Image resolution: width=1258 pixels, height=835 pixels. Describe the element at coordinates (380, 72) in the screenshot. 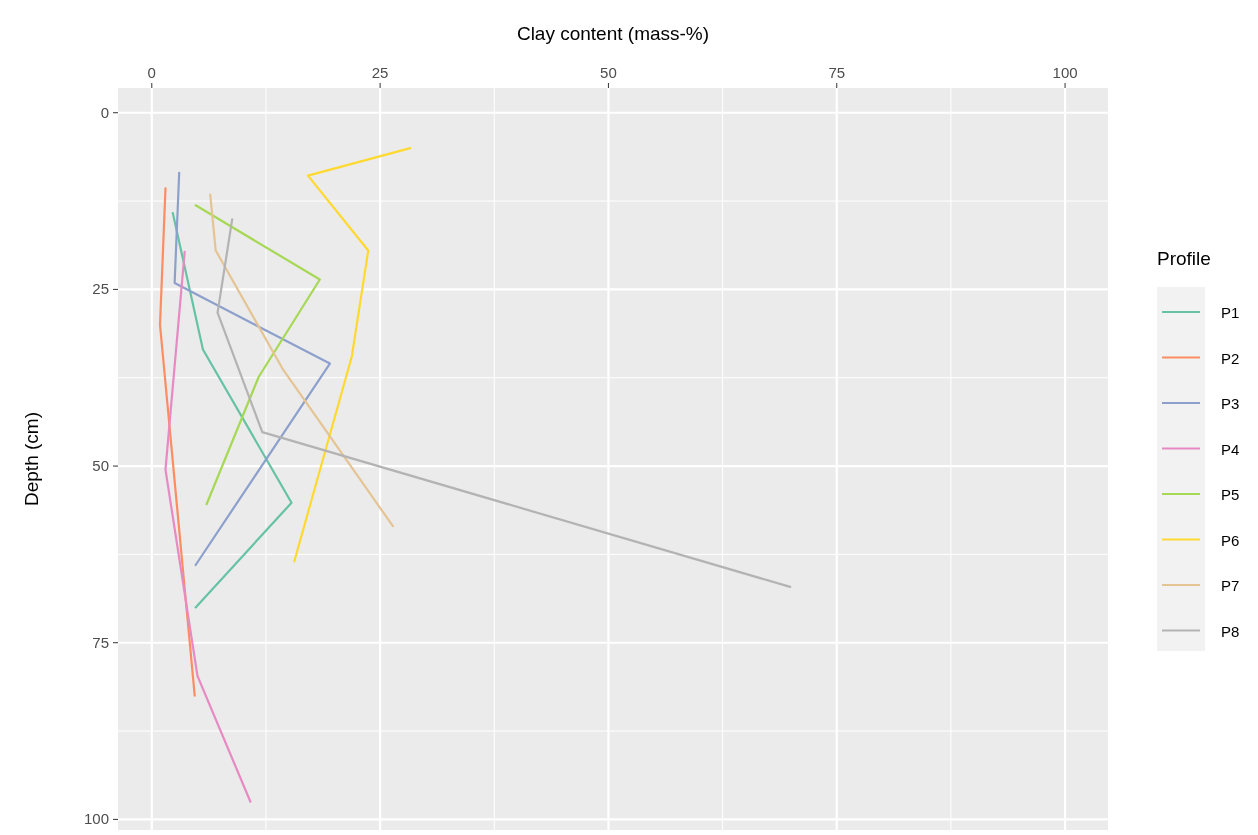

I see `x-tick-label: 25` at that location.